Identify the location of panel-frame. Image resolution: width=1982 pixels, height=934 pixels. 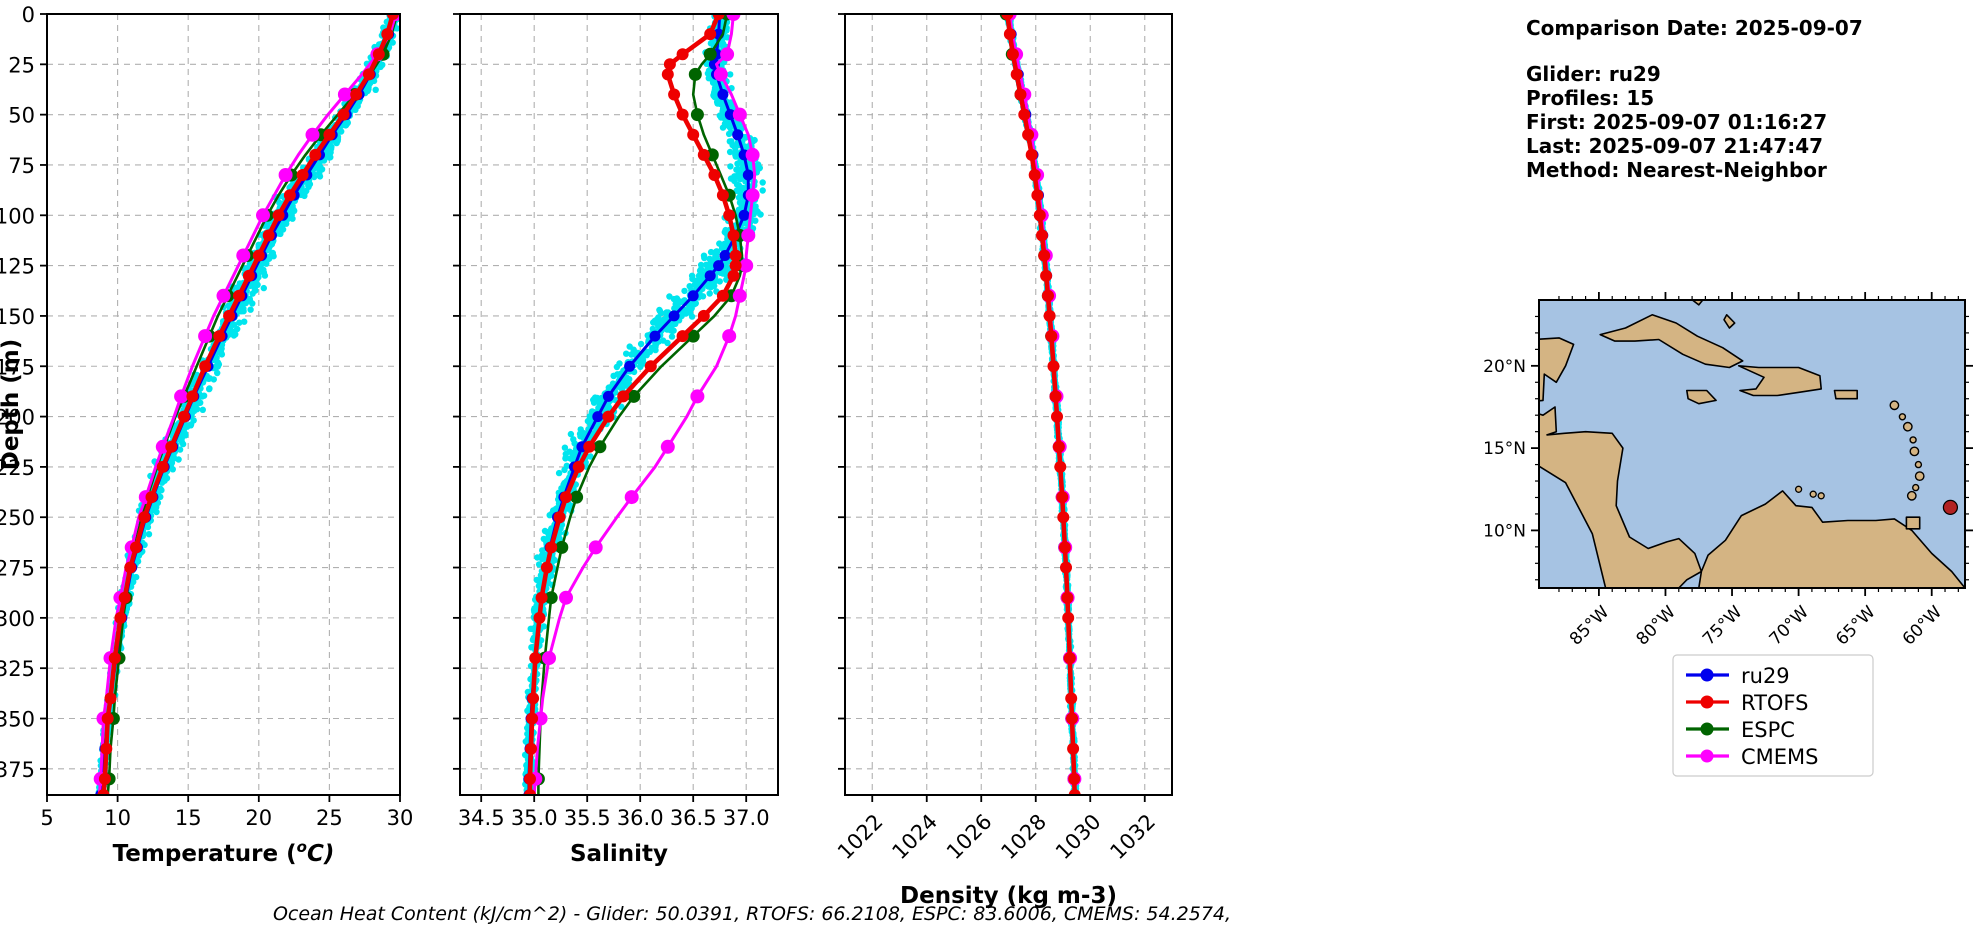
(619, 404).